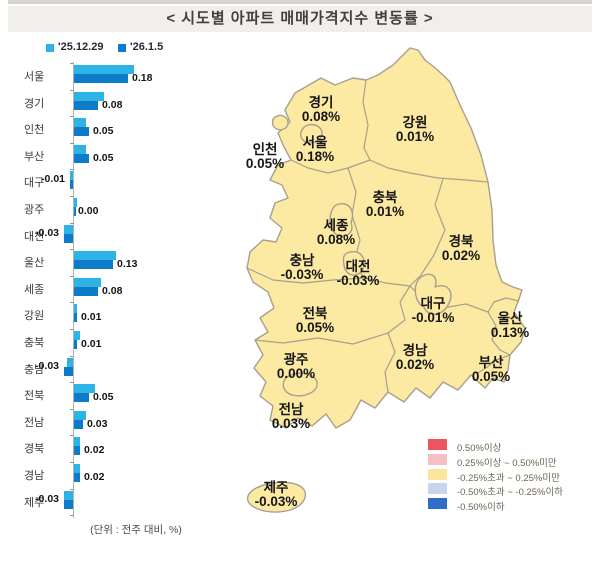 The height and width of the screenshot is (561, 600). What do you see at coordinates (34, 476) in the screenshot?
I see `bar-category-label: 경남` at bounding box center [34, 476].